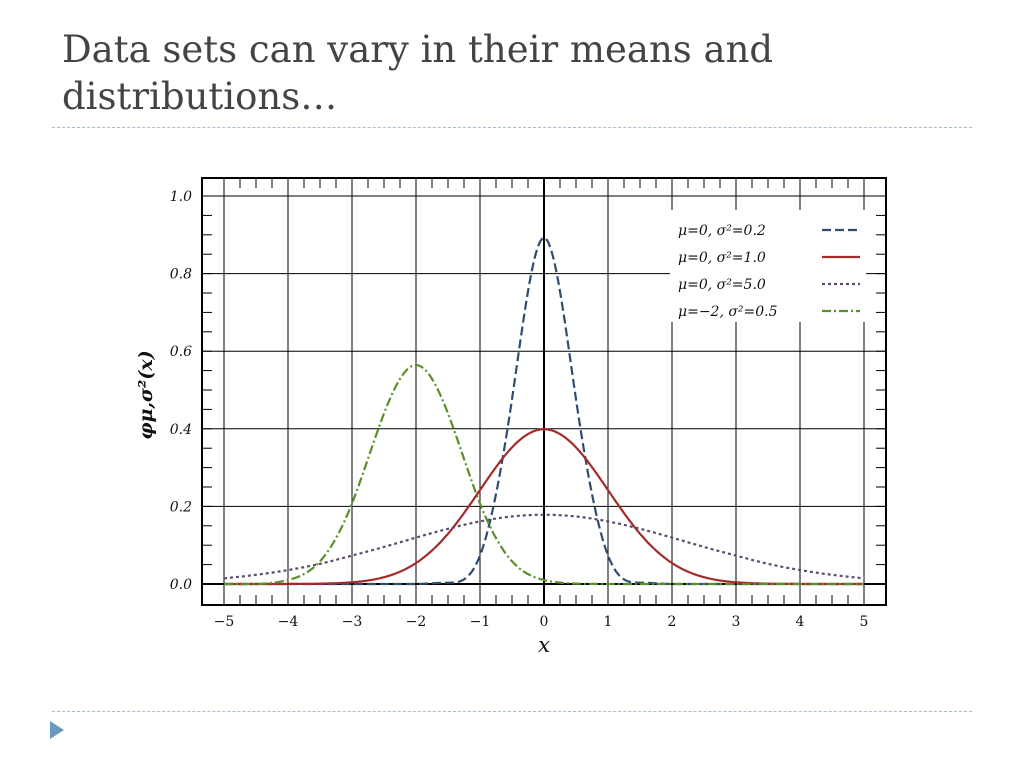 The height and width of the screenshot is (768, 1024). I want to click on y-tick-label: 0.6, so click(181, 352).